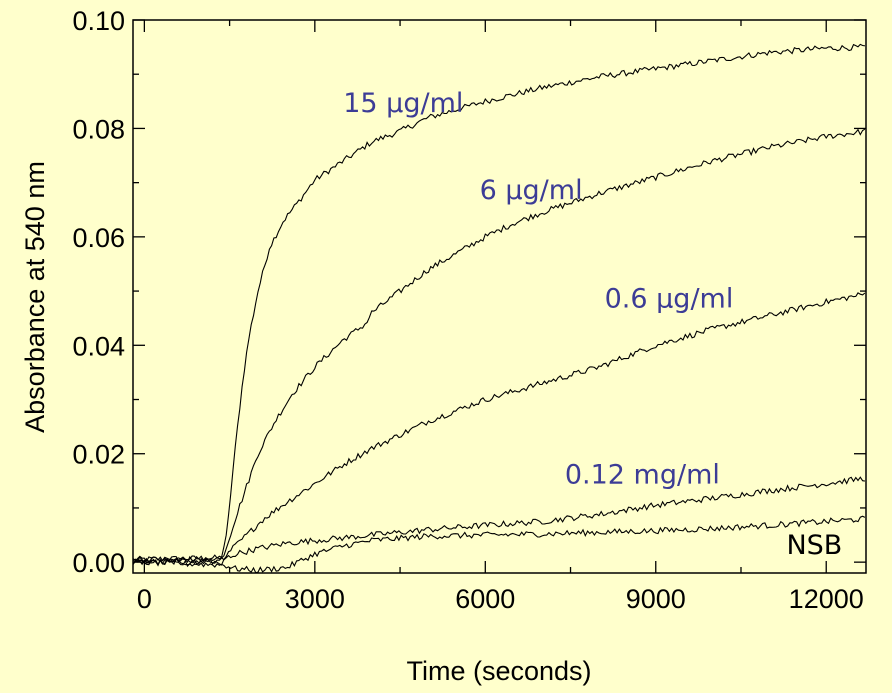 This screenshot has height=693, width=892. I want to click on x-tick-label: 3000, so click(315, 599).